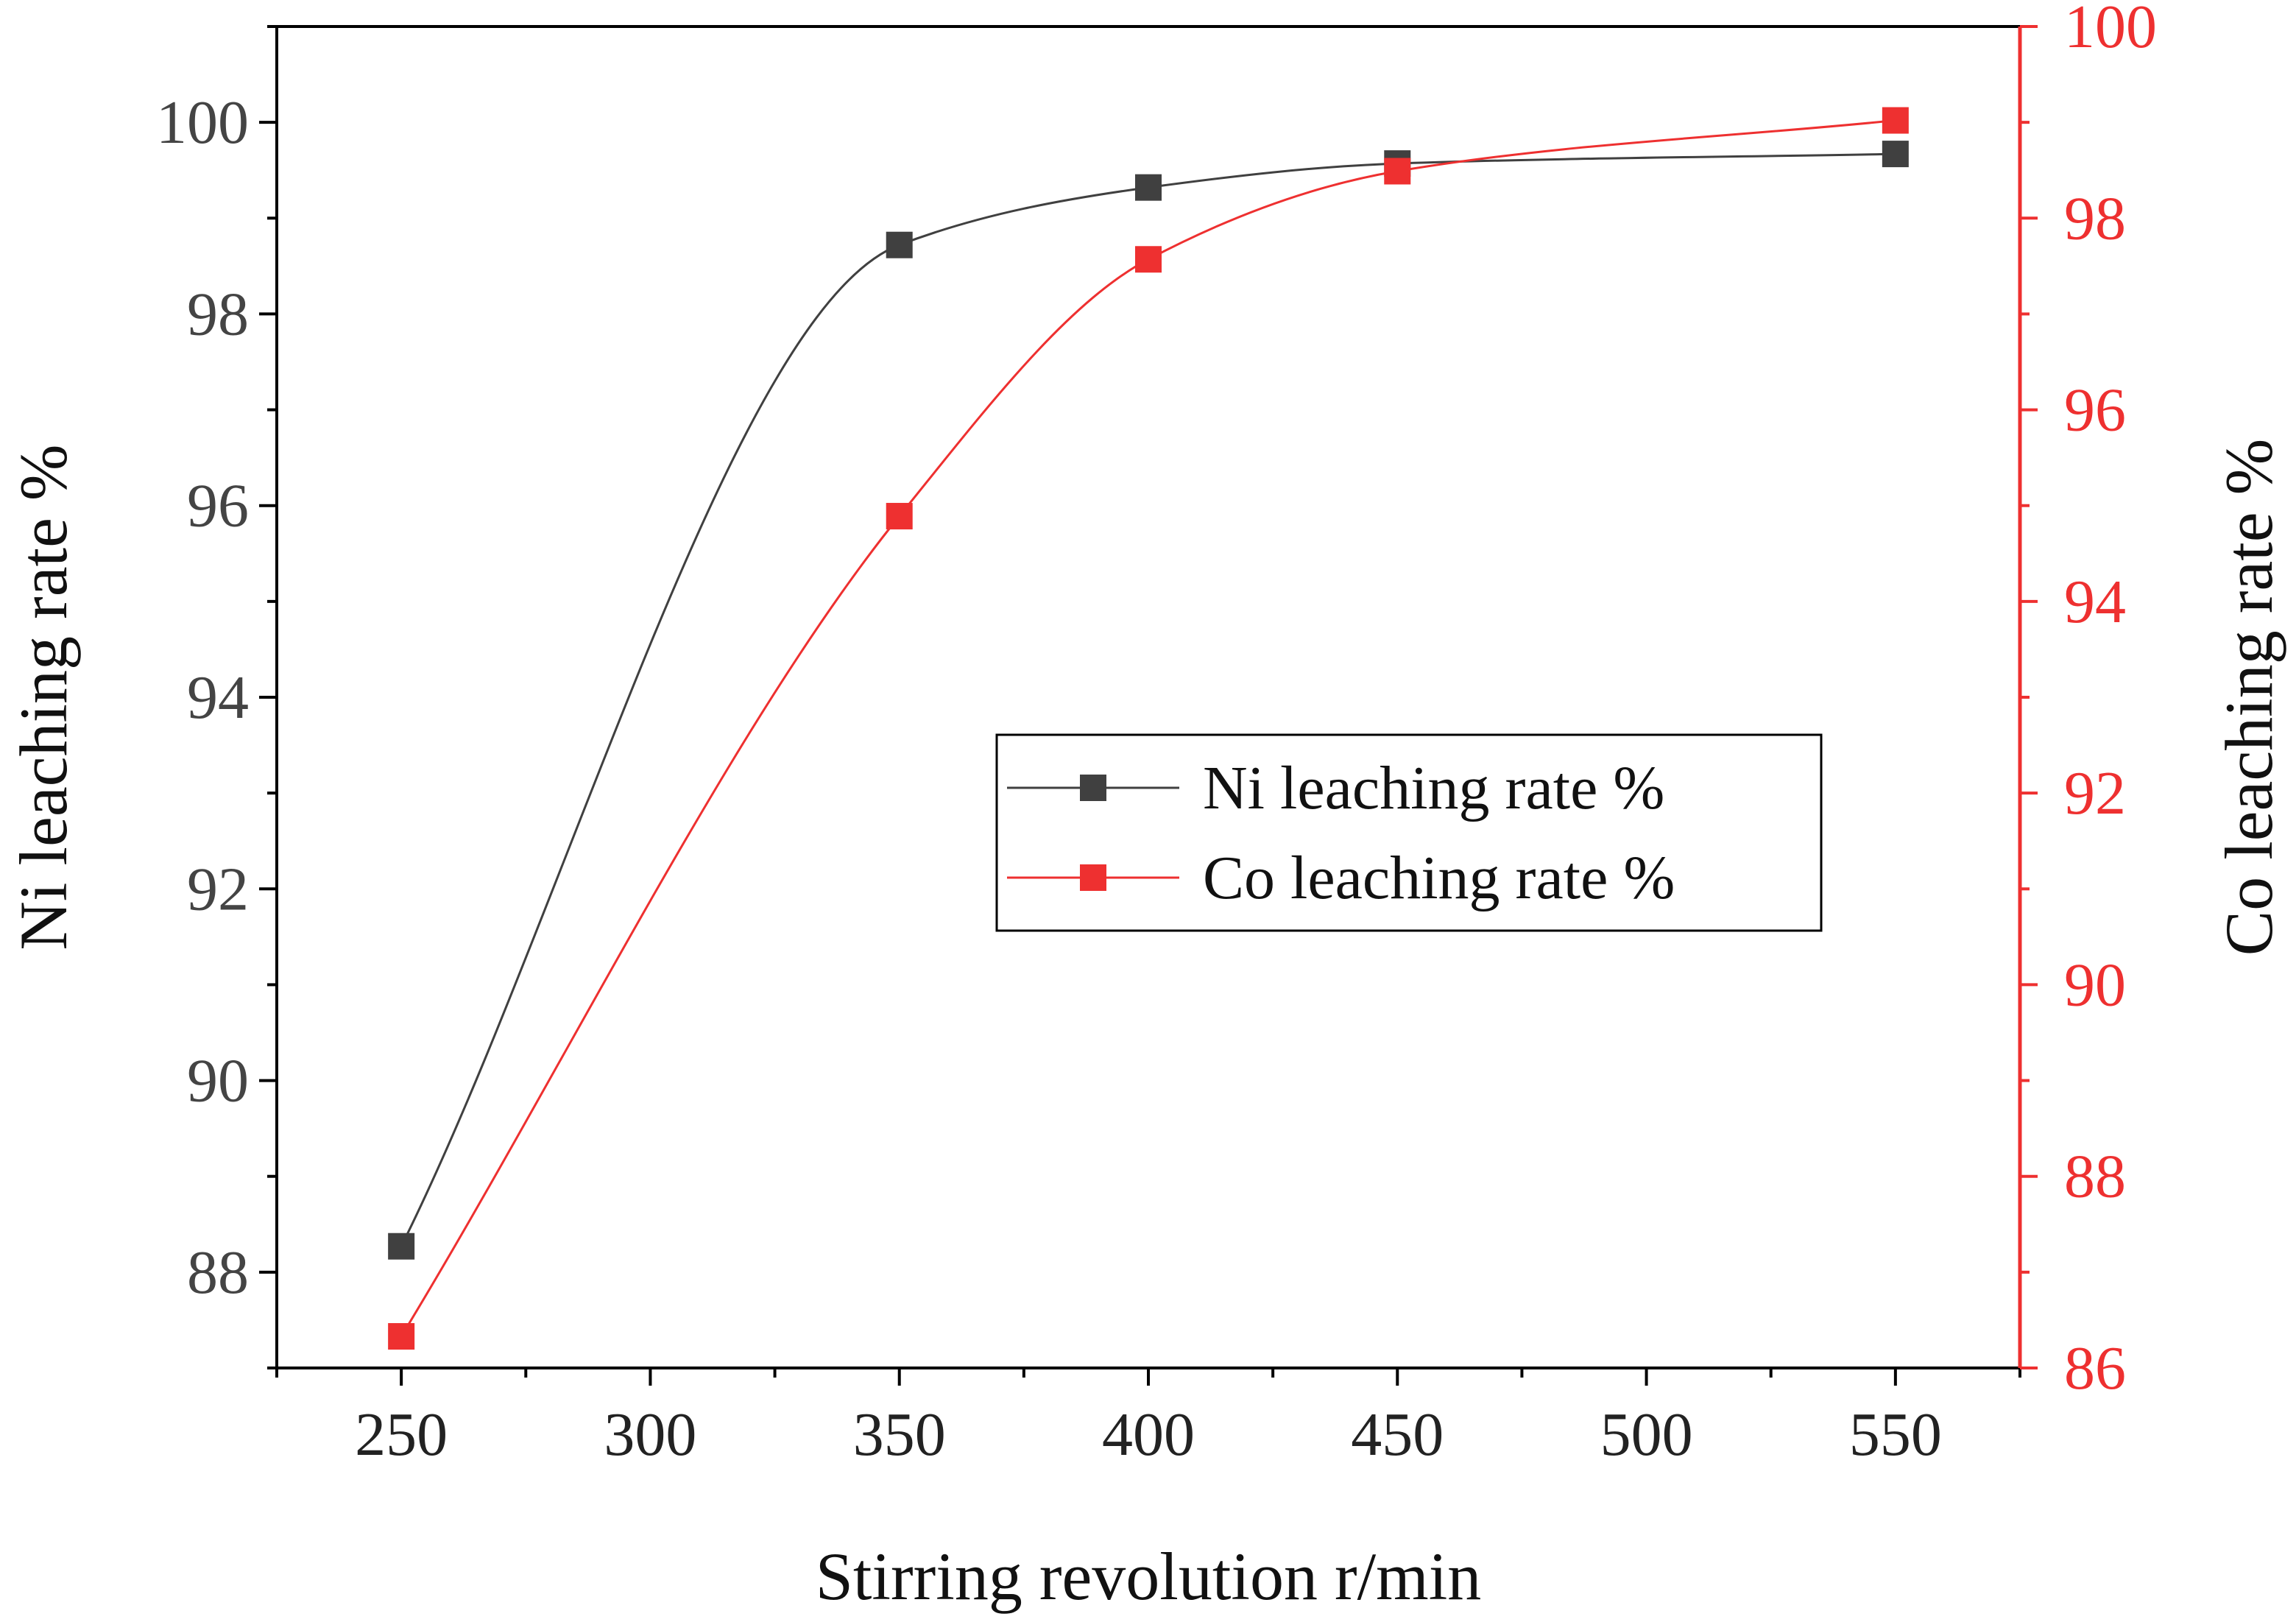  What do you see at coordinates (2095, 602) in the screenshot?
I see `right-y-tick-label: 94` at bounding box center [2095, 602].